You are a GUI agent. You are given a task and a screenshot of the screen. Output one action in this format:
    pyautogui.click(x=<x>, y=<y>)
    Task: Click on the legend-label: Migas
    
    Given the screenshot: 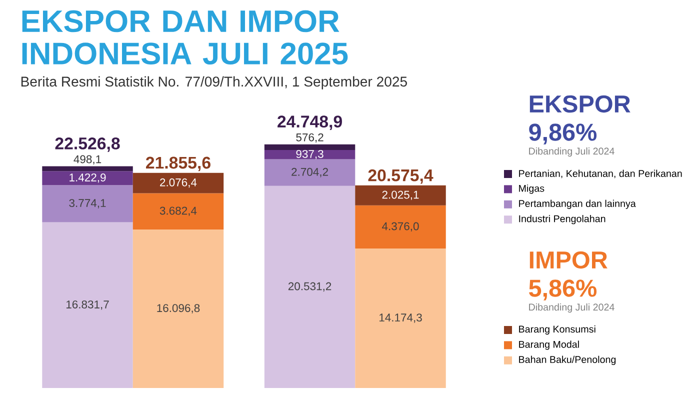 What is the action you would take?
    pyautogui.click(x=531, y=189)
    